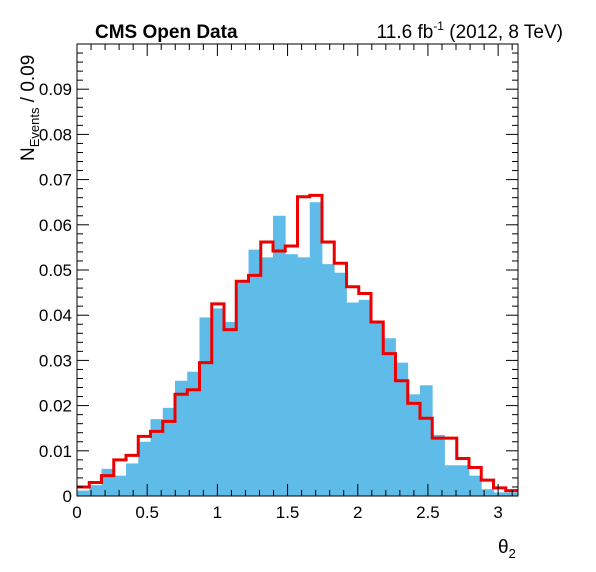  I want to click on y-tick-label: 0.05, so click(55, 270).